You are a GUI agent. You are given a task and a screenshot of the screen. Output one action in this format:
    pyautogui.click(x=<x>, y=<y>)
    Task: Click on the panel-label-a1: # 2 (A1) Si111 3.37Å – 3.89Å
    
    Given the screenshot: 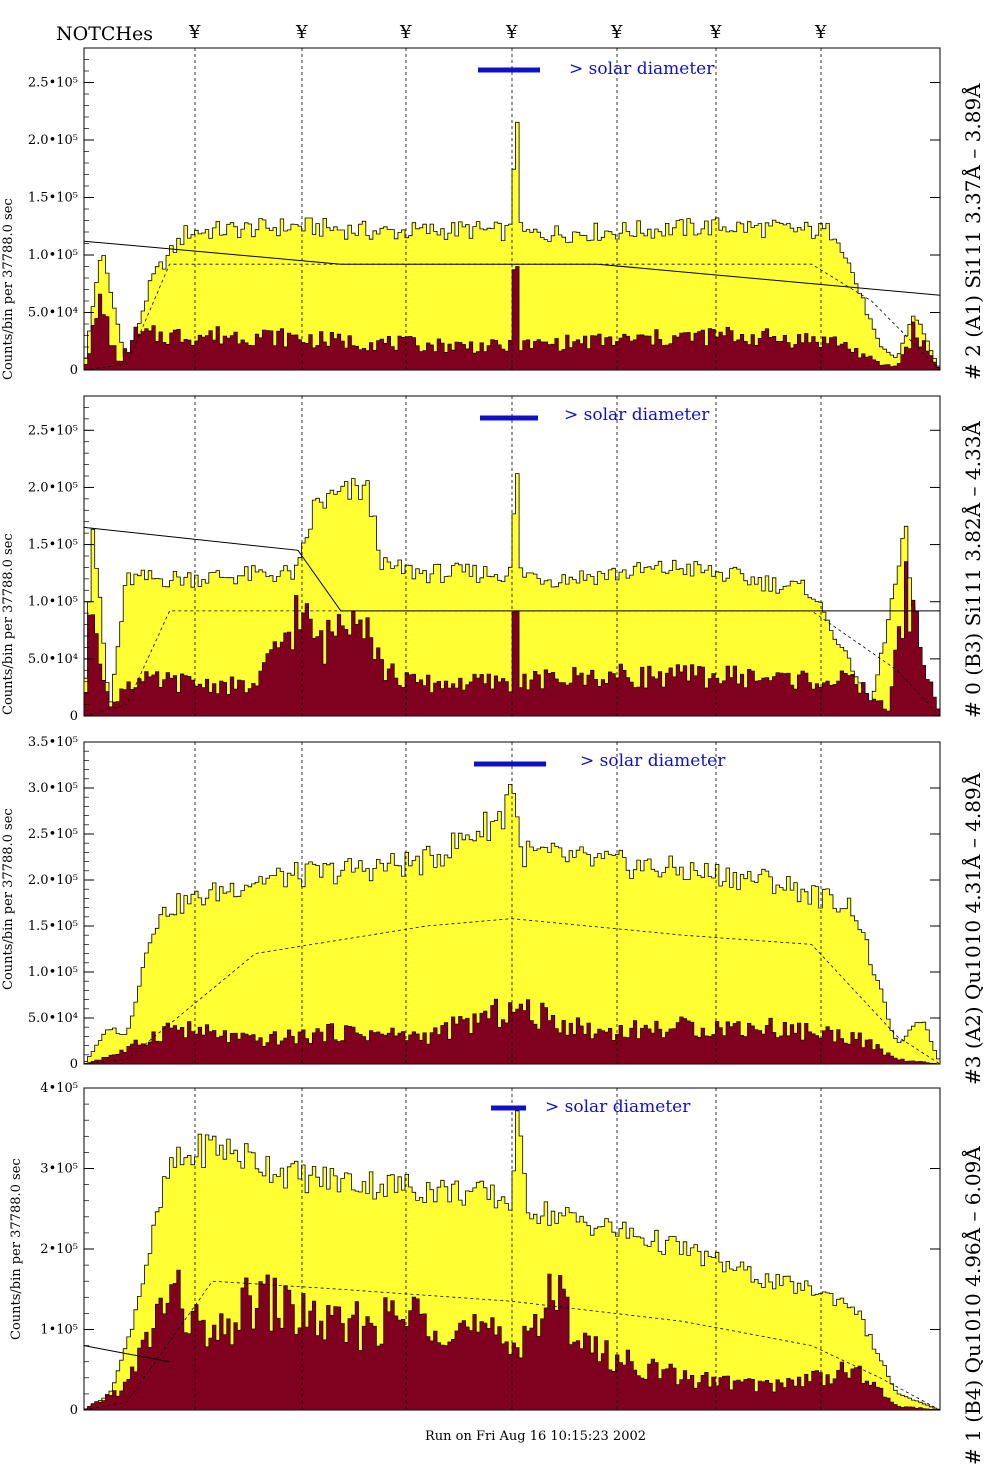 What is the action you would take?
    pyautogui.click(x=972, y=231)
    